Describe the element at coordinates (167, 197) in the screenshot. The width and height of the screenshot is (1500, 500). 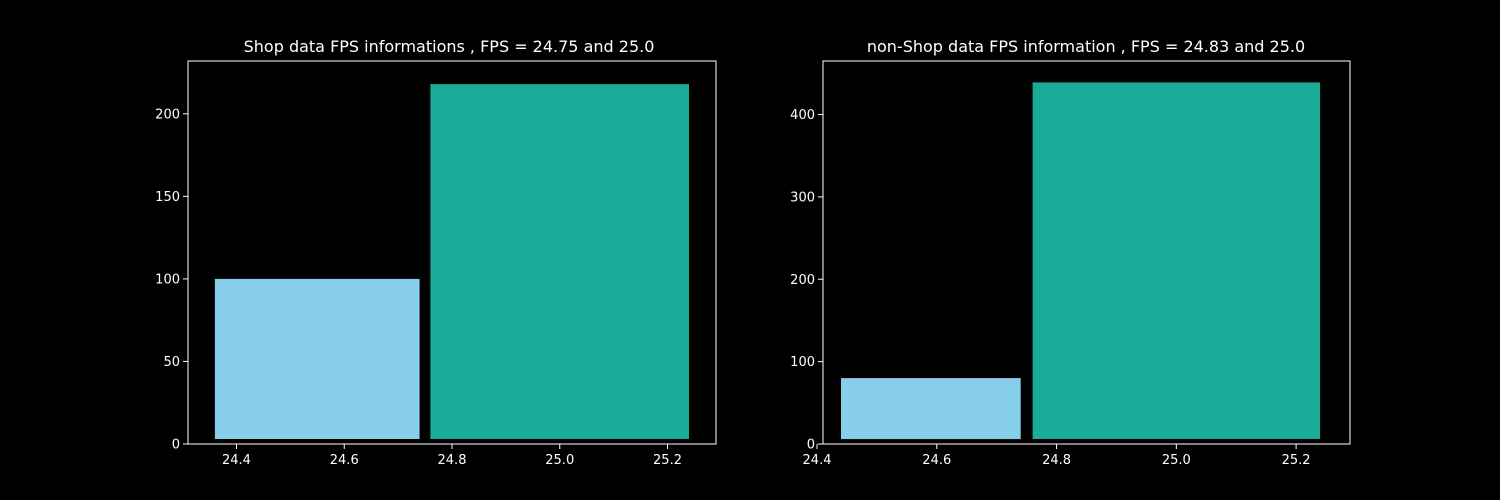
I see `y-tick-label: 150` at that location.